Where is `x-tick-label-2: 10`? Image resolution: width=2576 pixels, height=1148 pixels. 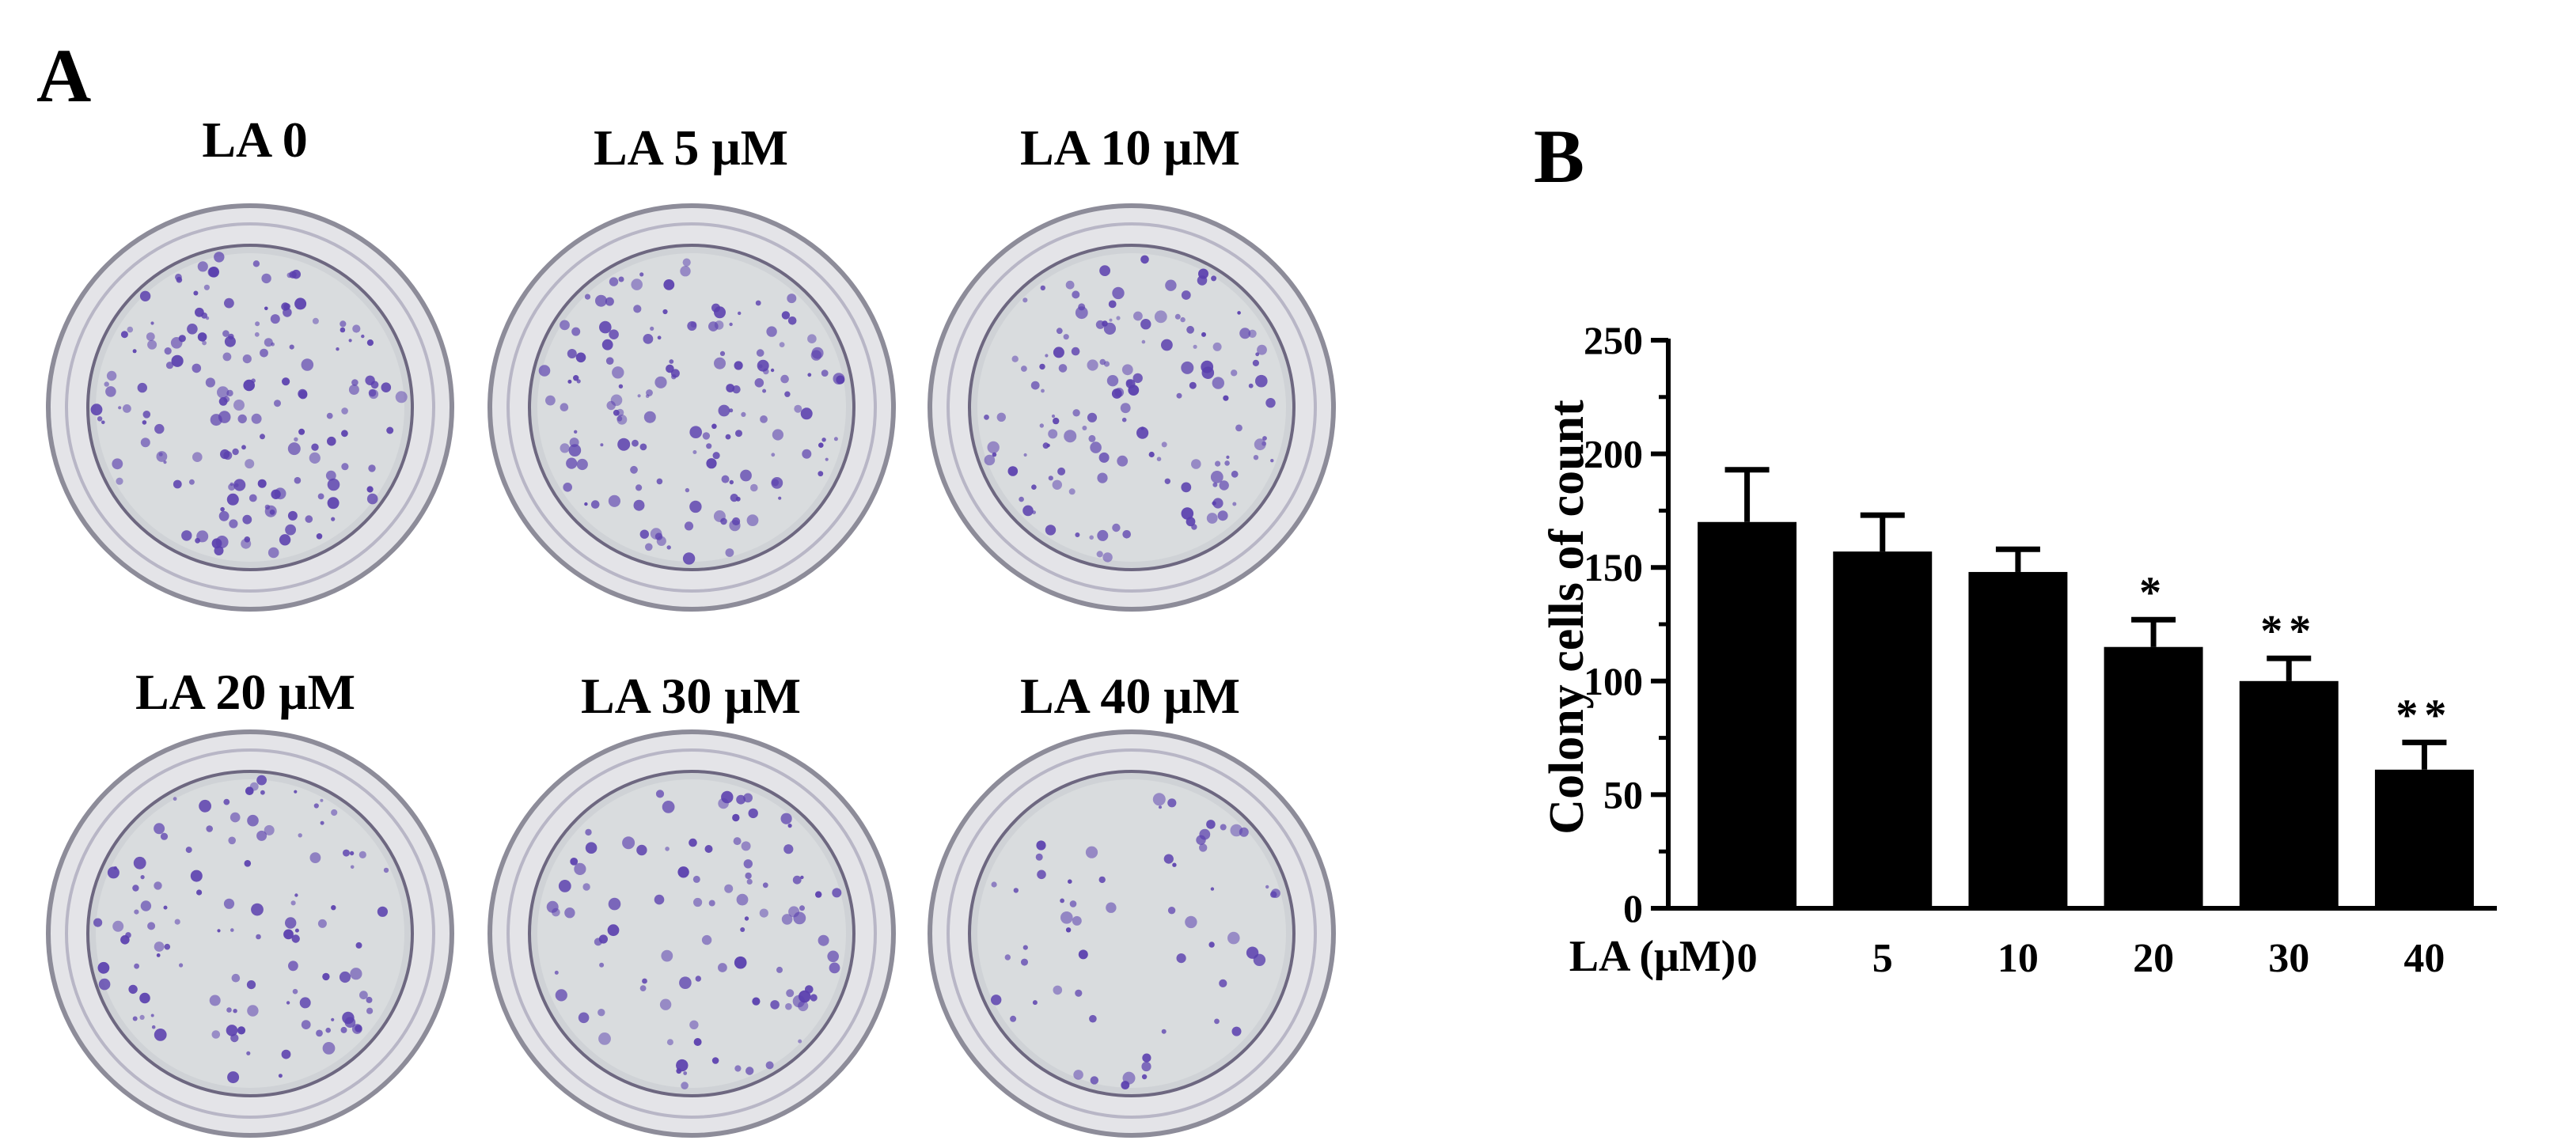
x-tick-label-2: 10 is located at coordinates (2018, 958).